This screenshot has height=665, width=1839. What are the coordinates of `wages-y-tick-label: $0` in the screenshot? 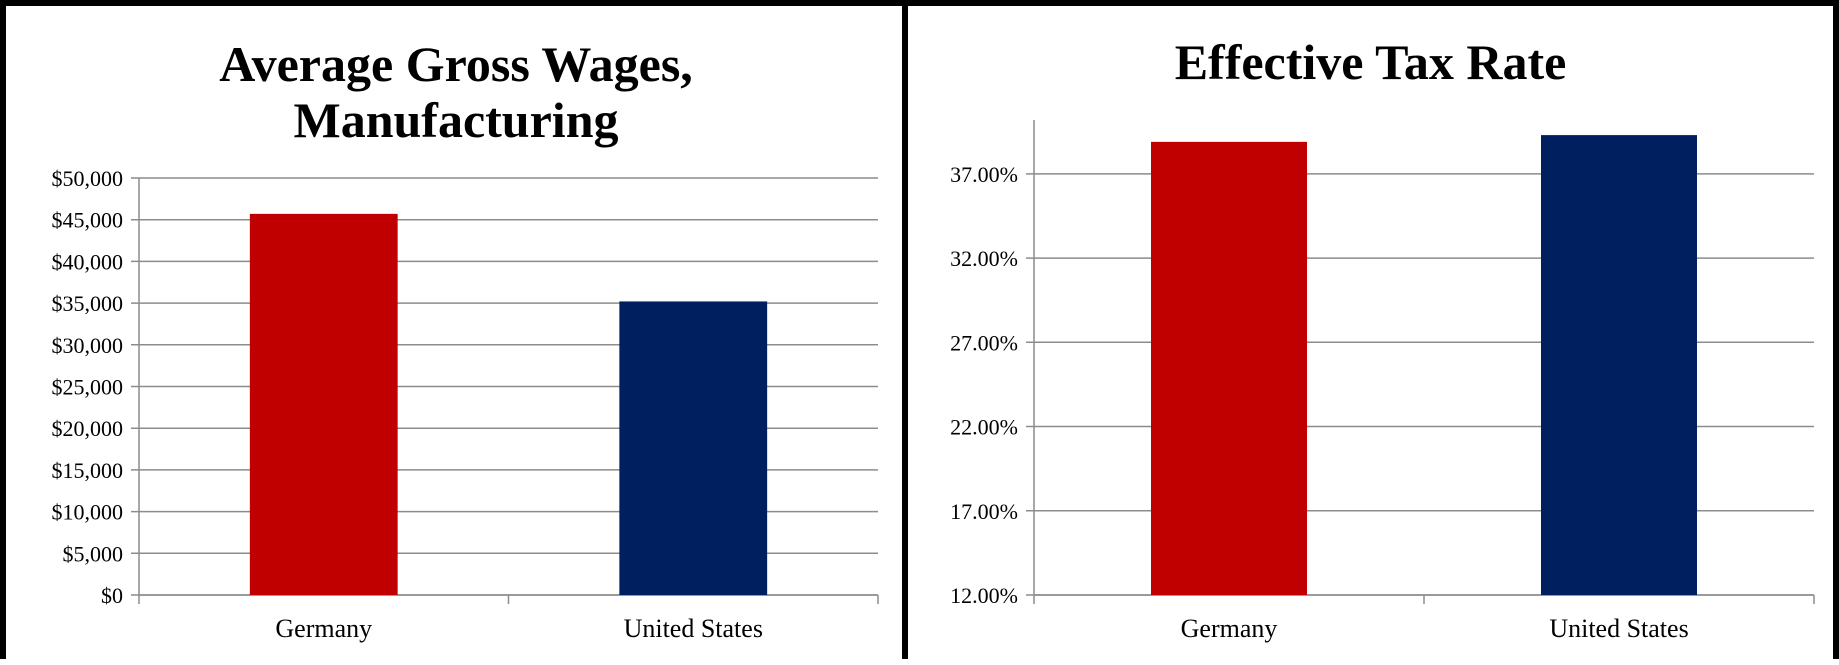 It's located at (112, 595).